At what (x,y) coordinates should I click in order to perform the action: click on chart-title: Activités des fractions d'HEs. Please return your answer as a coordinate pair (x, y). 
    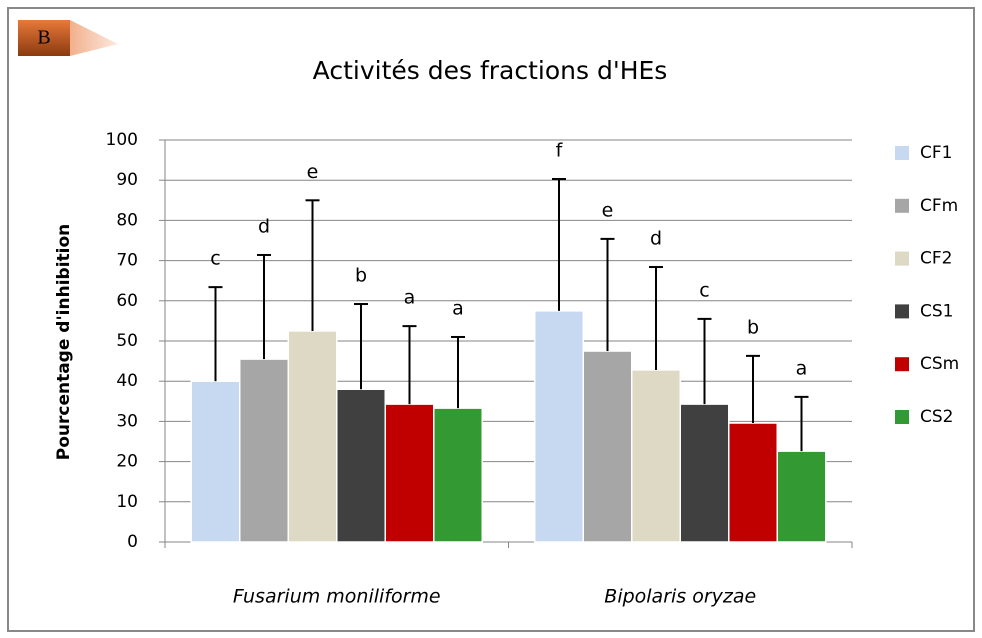
    Looking at the image, I should click on (490, 70).